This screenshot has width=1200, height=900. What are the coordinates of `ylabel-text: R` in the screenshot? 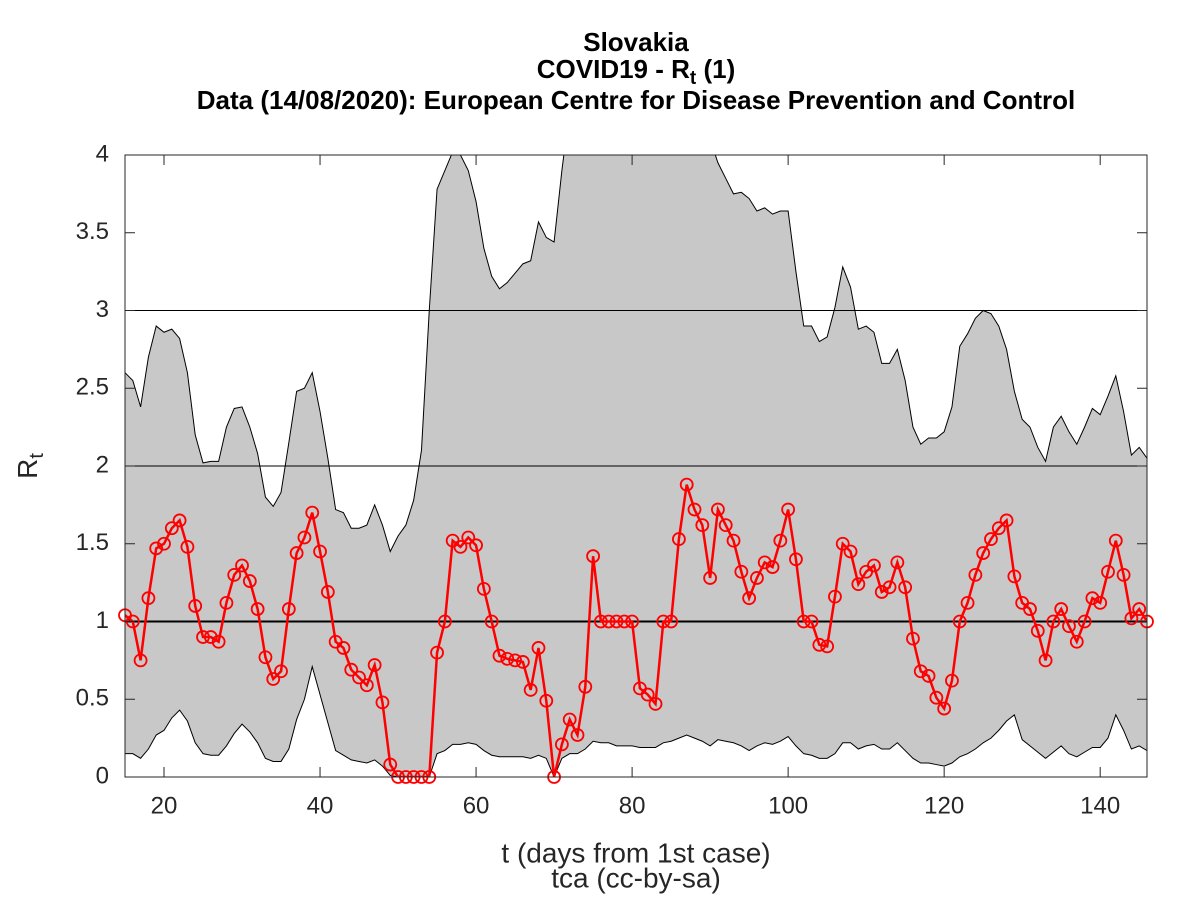 It's located at (27, 469).